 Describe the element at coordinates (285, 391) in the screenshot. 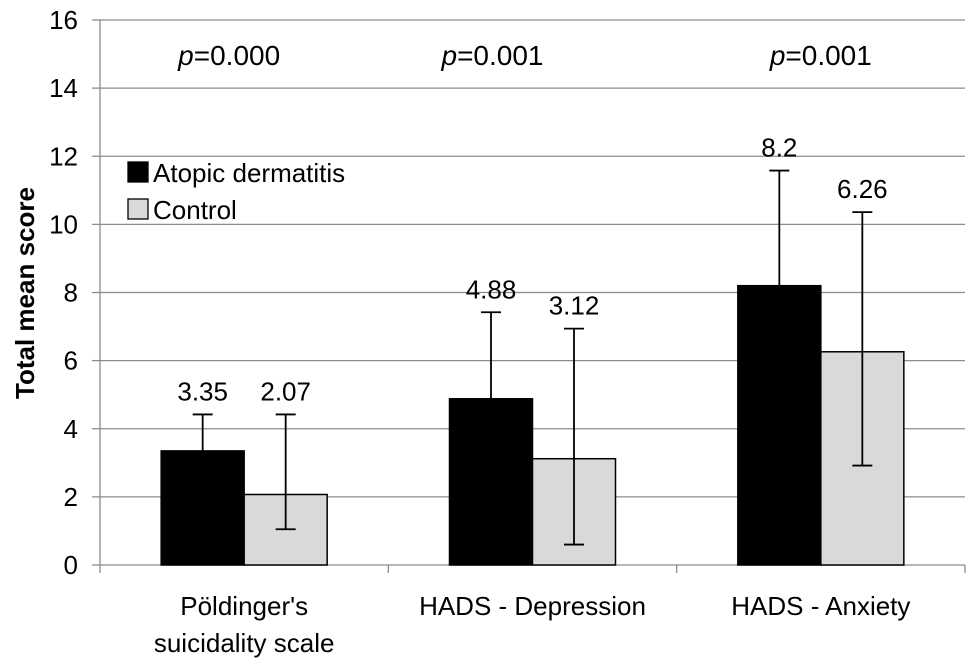

I see `data-label: 2.07` at that location.